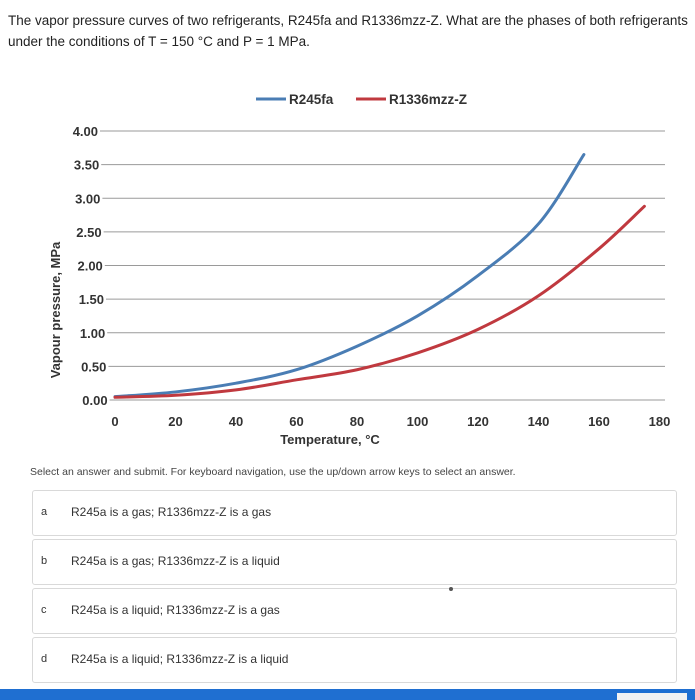  I want to click on answer-option-c: c R245a is a liquid; R1336mzz-Z is a gas, so click(354, 611).